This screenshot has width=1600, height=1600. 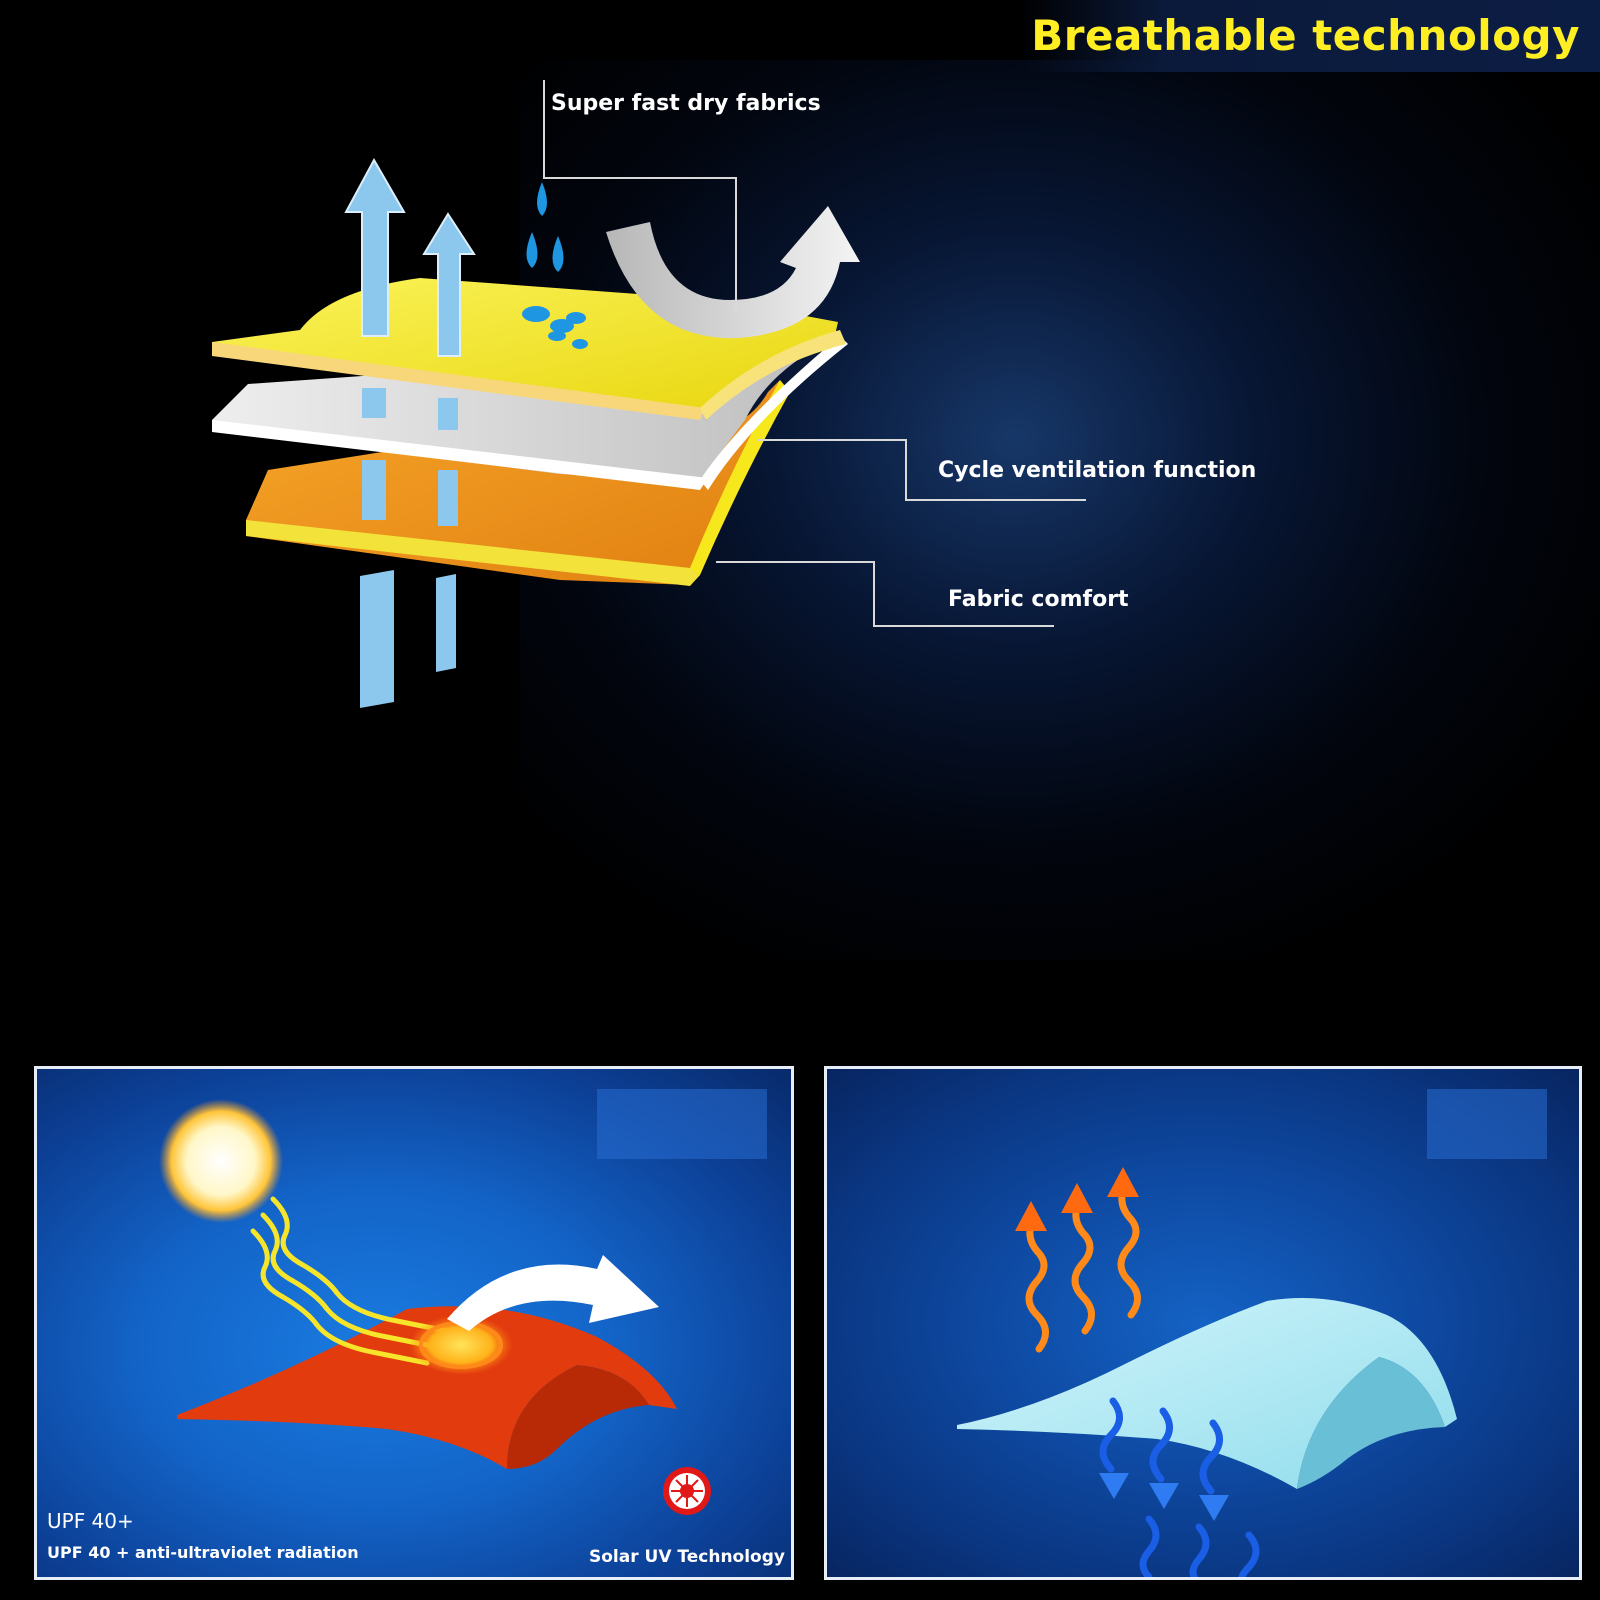 I want to click on fabric-comfort-layer, so click(x=518, y=483).